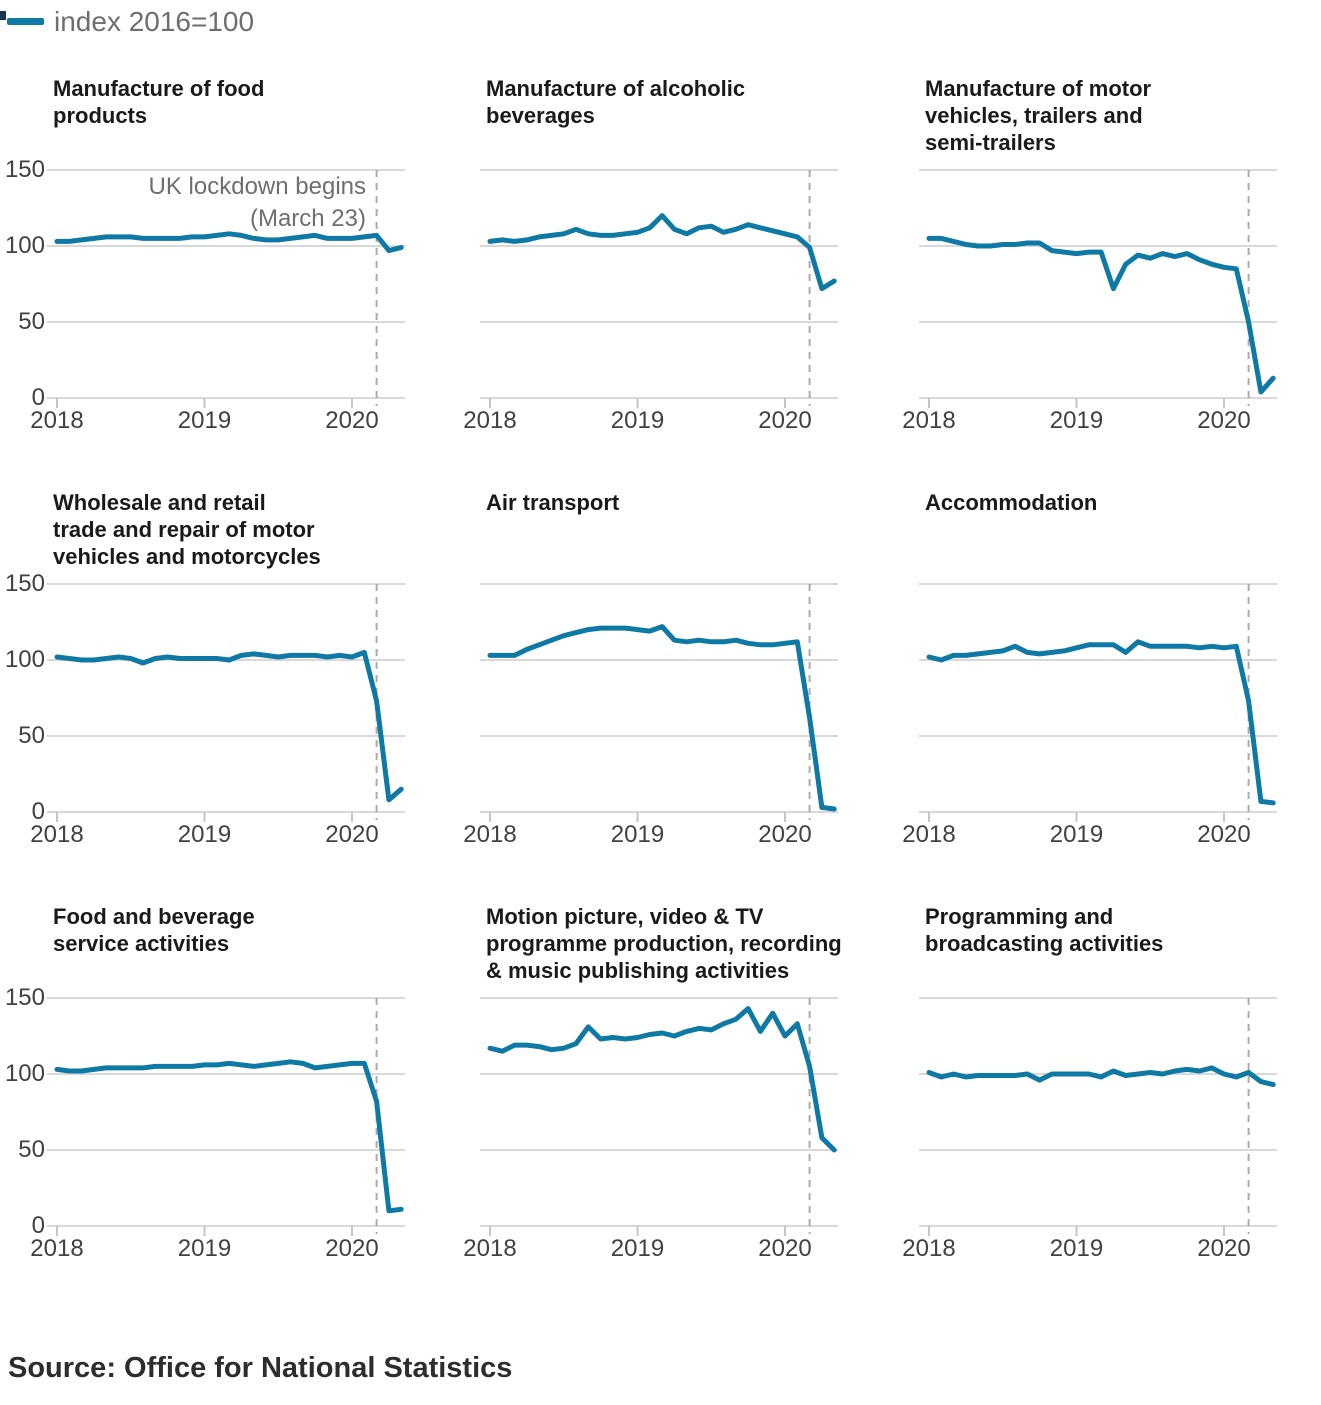 The height and width of the screenshot is (1405, 1321). I want to click on chart-cell: Accommodation 2018 2019 2020, so click(1088, 673).